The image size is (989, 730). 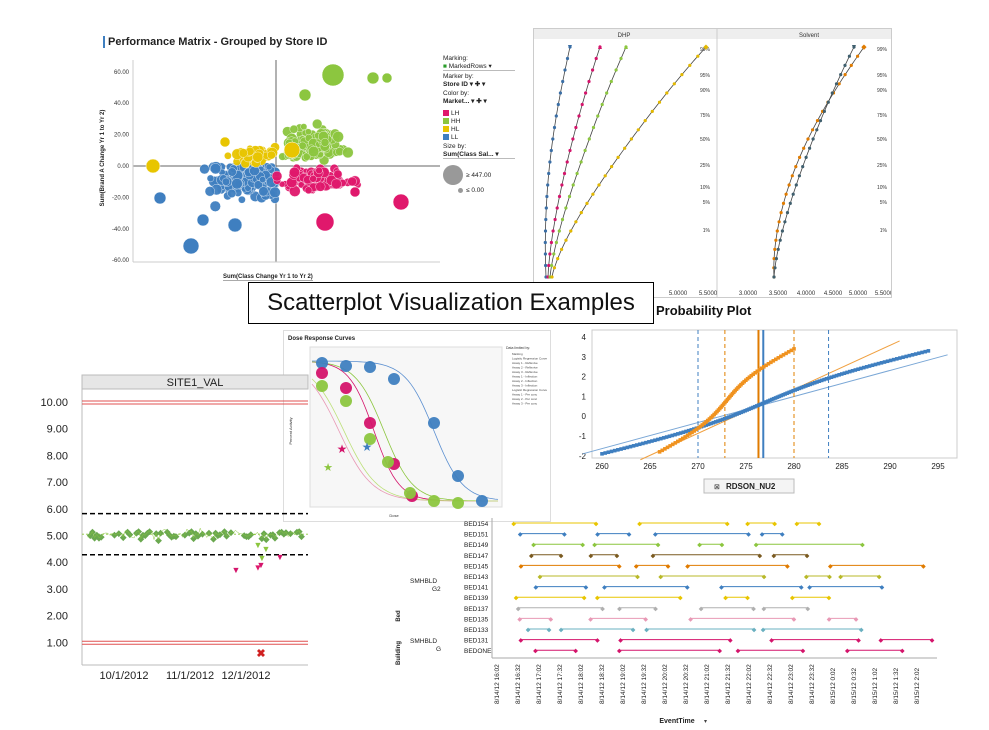 What do you see at coordinates (539, 684) in the screenshot?
I see `gantt-xtick: 8/14/12 17:02` at bounding box center [539, 684].